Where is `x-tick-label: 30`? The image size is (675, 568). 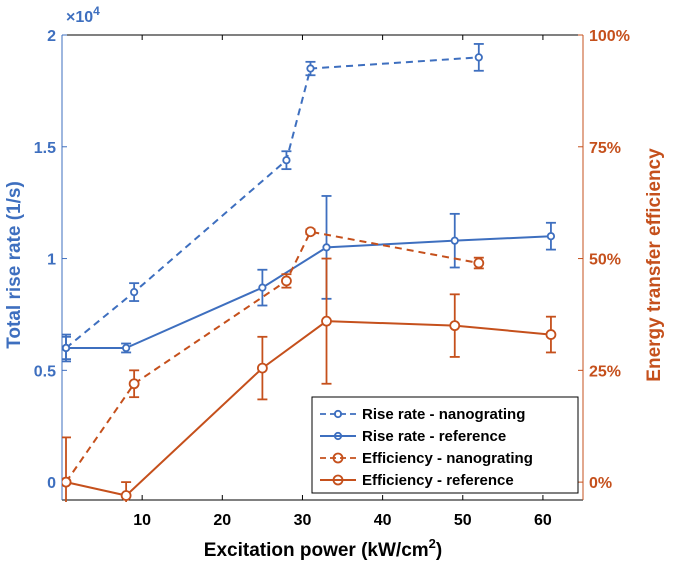 x-tick-label: 30 is located at coordinates (303, 520).